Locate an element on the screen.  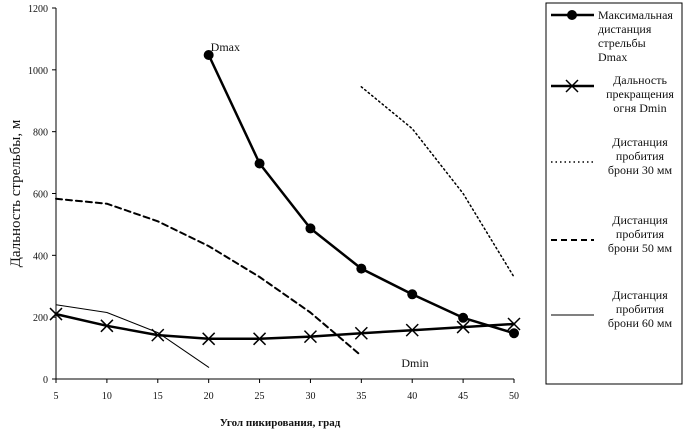
y-tick-label: 600 is located at coordinates (40, 195).